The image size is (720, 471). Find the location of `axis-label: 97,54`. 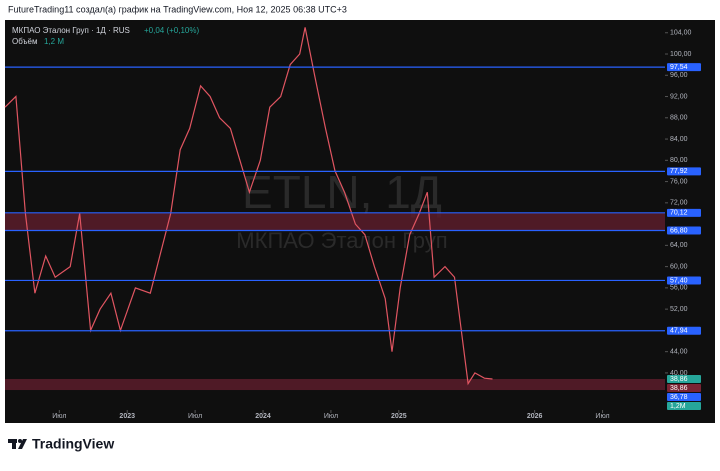

axis-label: 97,54 is located at coordinates (679, 67).